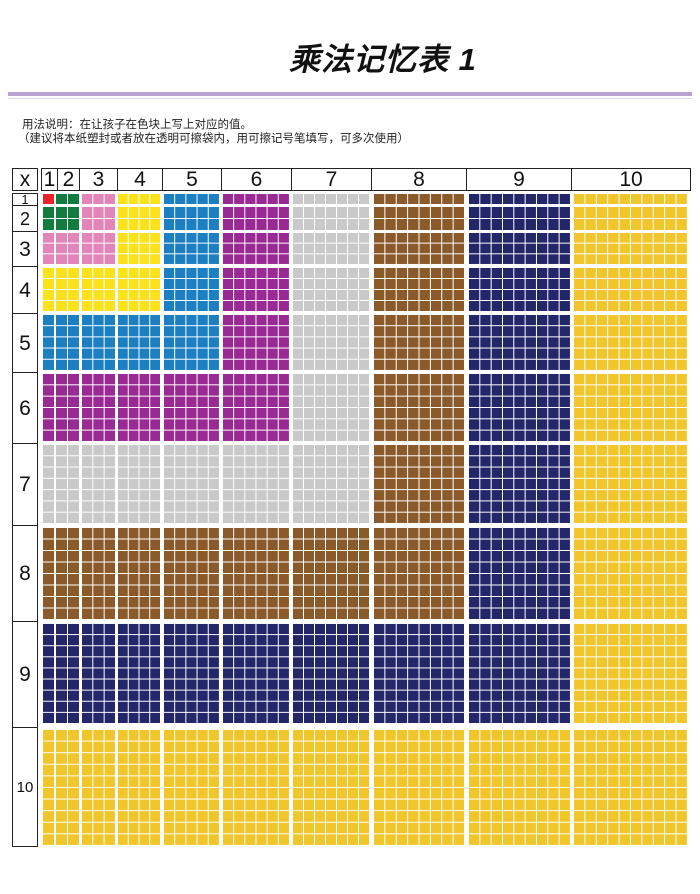 This screenshot has width=700, height=894. What do you see at coordinates (519, 179) in the screenshot?
I see `column-header-9: 9` at bounding box center [519, 179].